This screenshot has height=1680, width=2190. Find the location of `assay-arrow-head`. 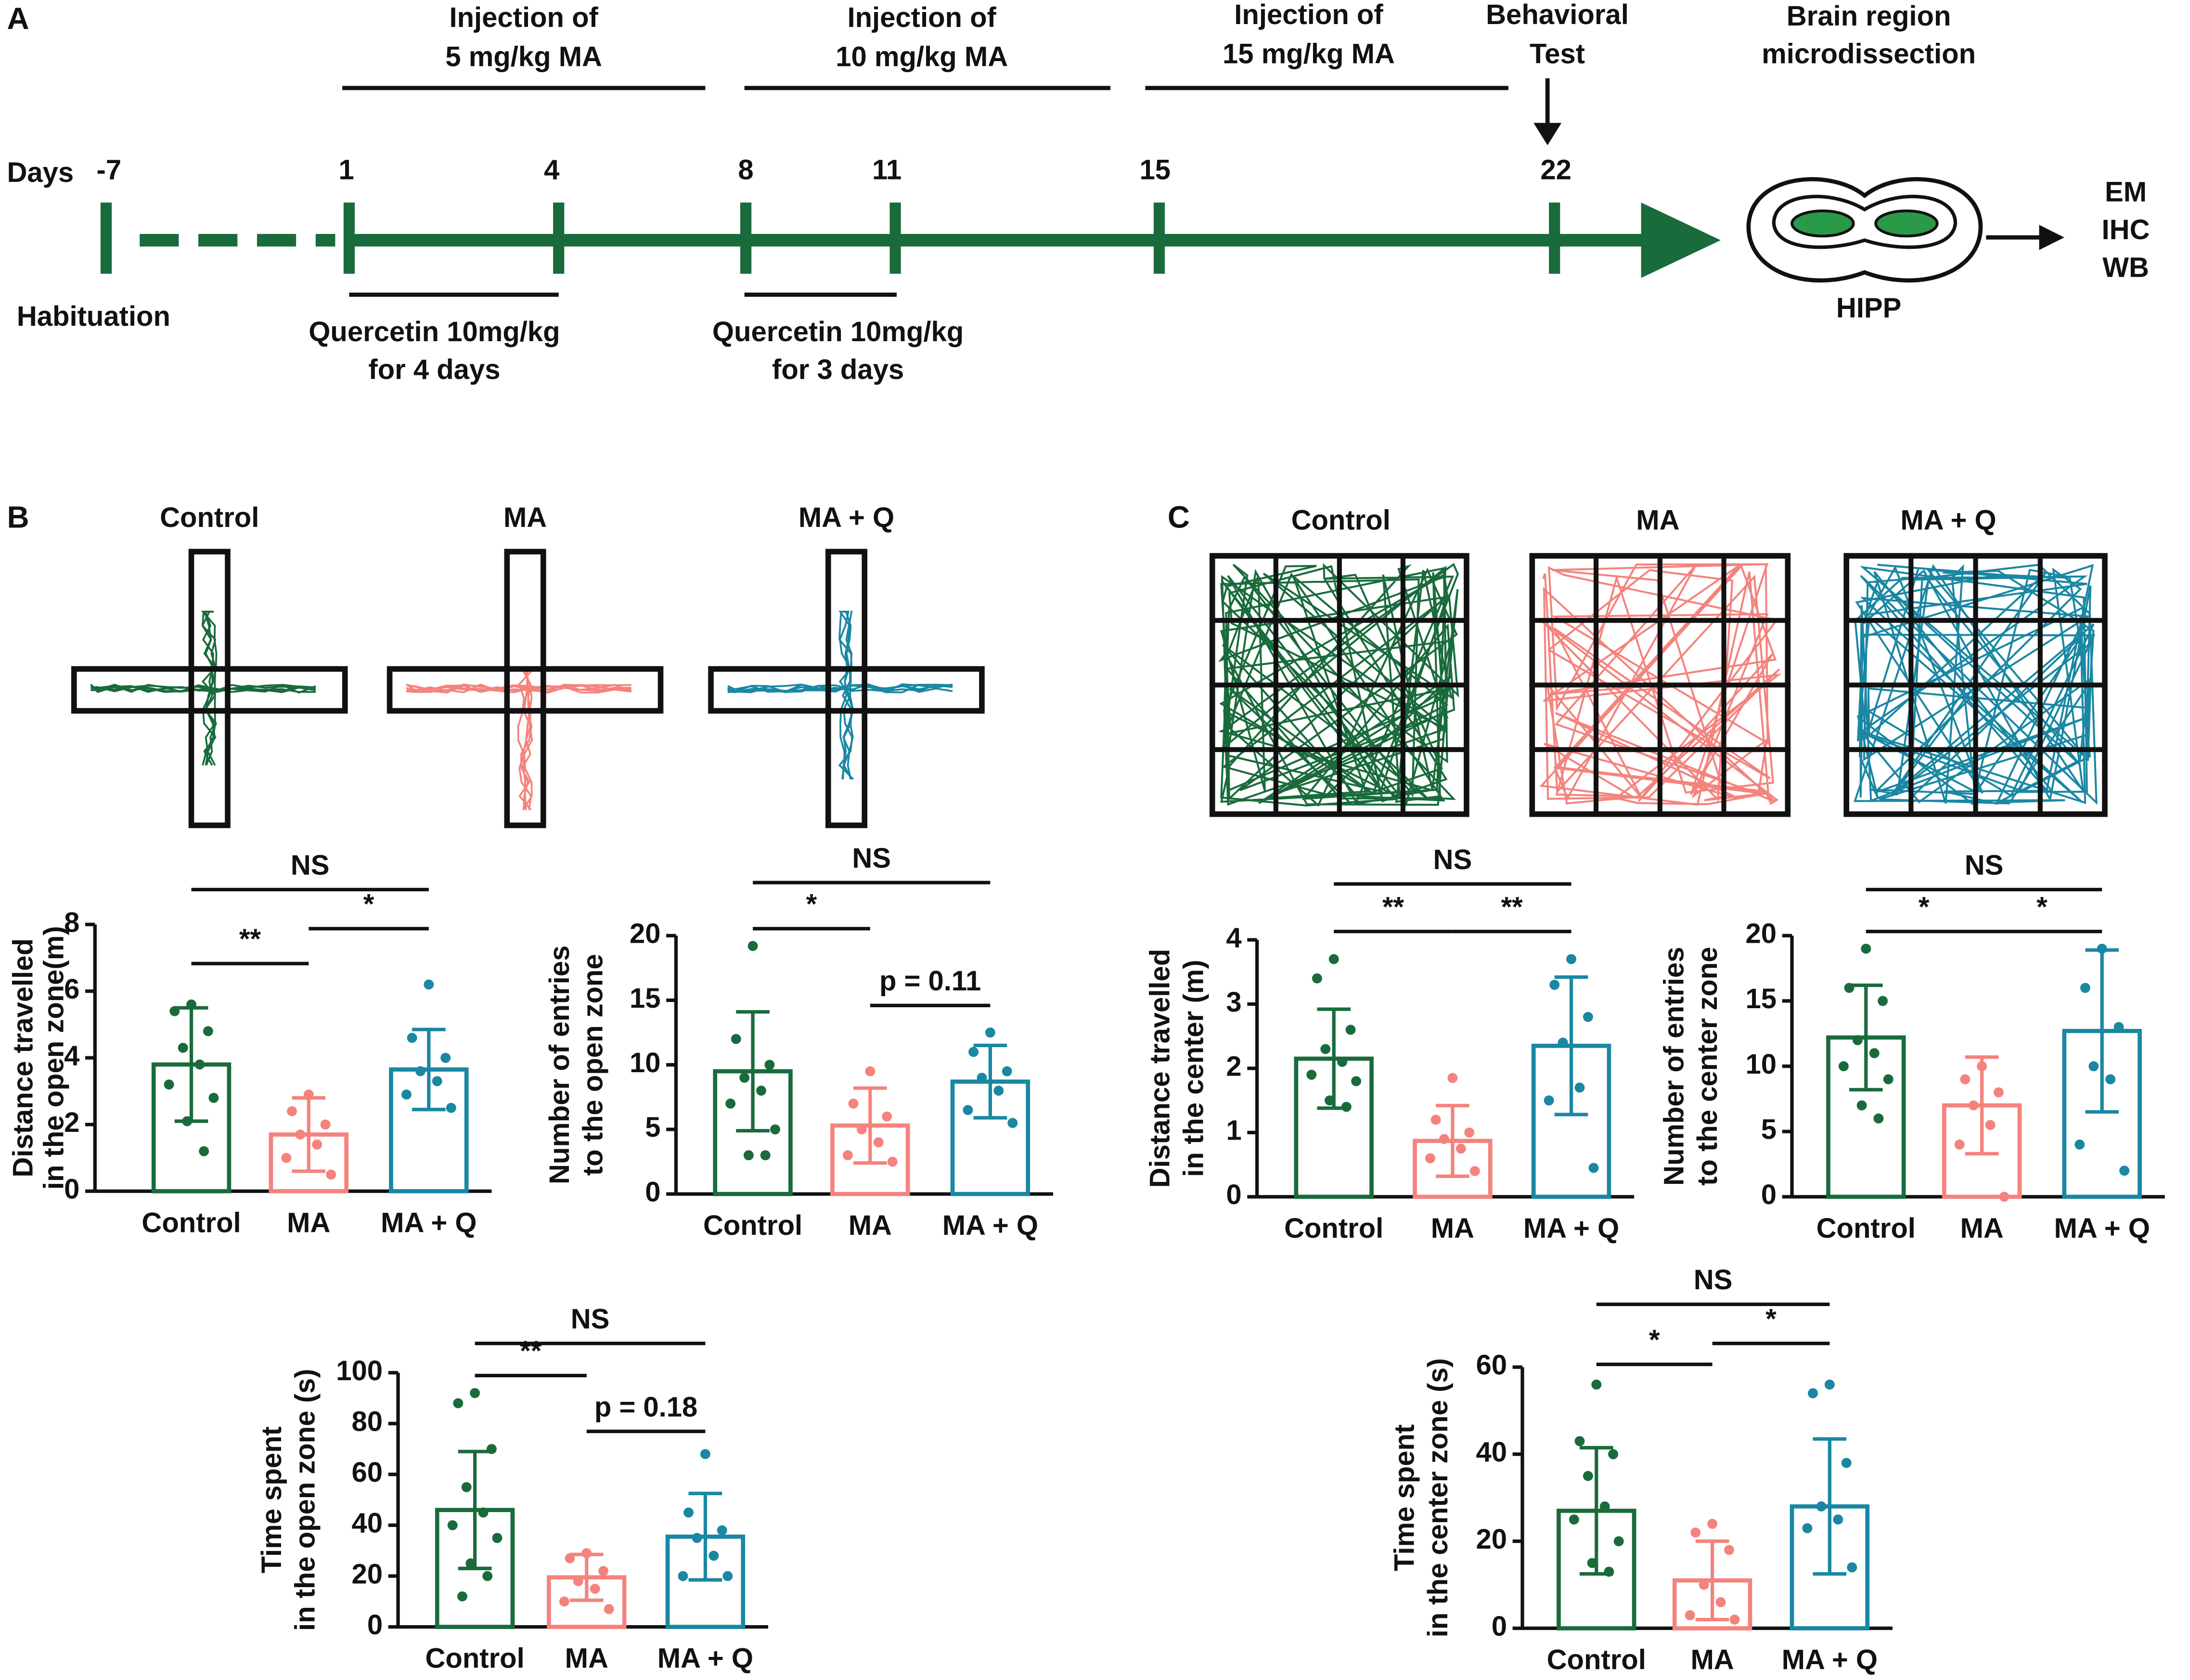

assay-arrow-head is located at coordinates (2051, 237).